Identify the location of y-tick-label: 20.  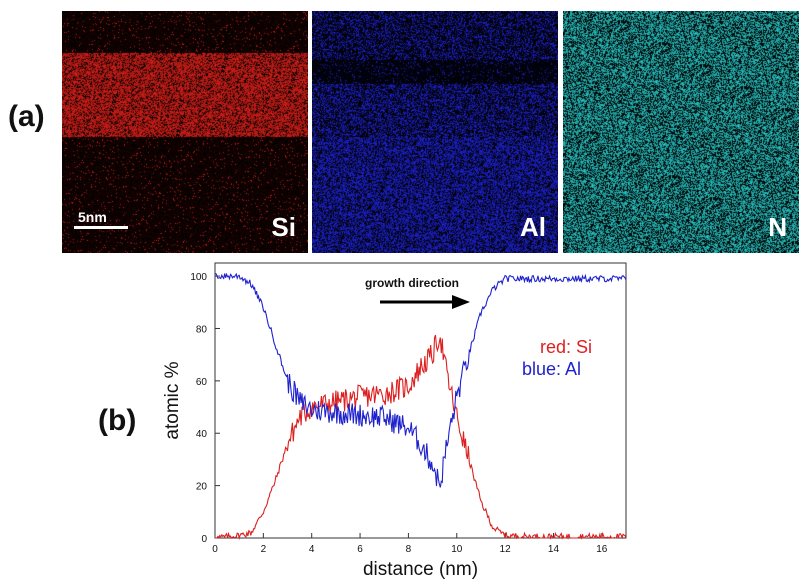
(202, 487).